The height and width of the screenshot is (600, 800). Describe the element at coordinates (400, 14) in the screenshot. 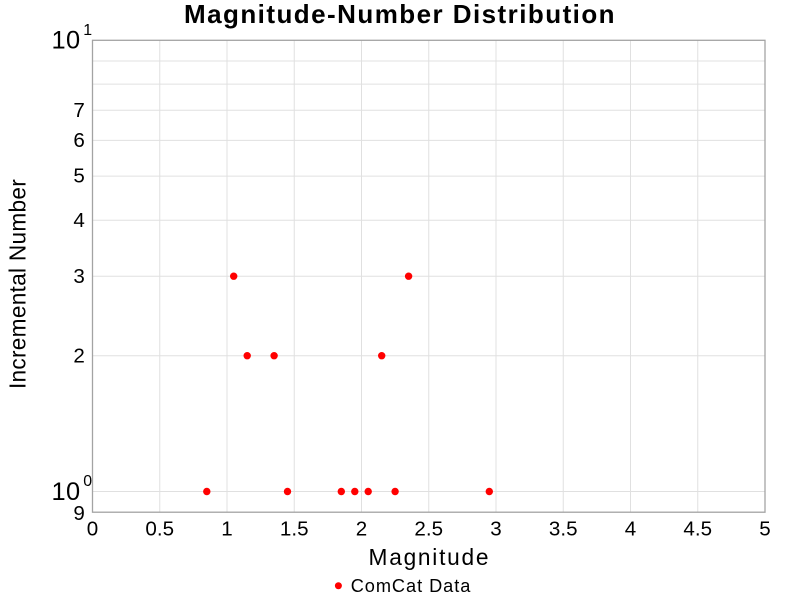

I see `svg-text: Magnitude-Number Distribution` at that location.